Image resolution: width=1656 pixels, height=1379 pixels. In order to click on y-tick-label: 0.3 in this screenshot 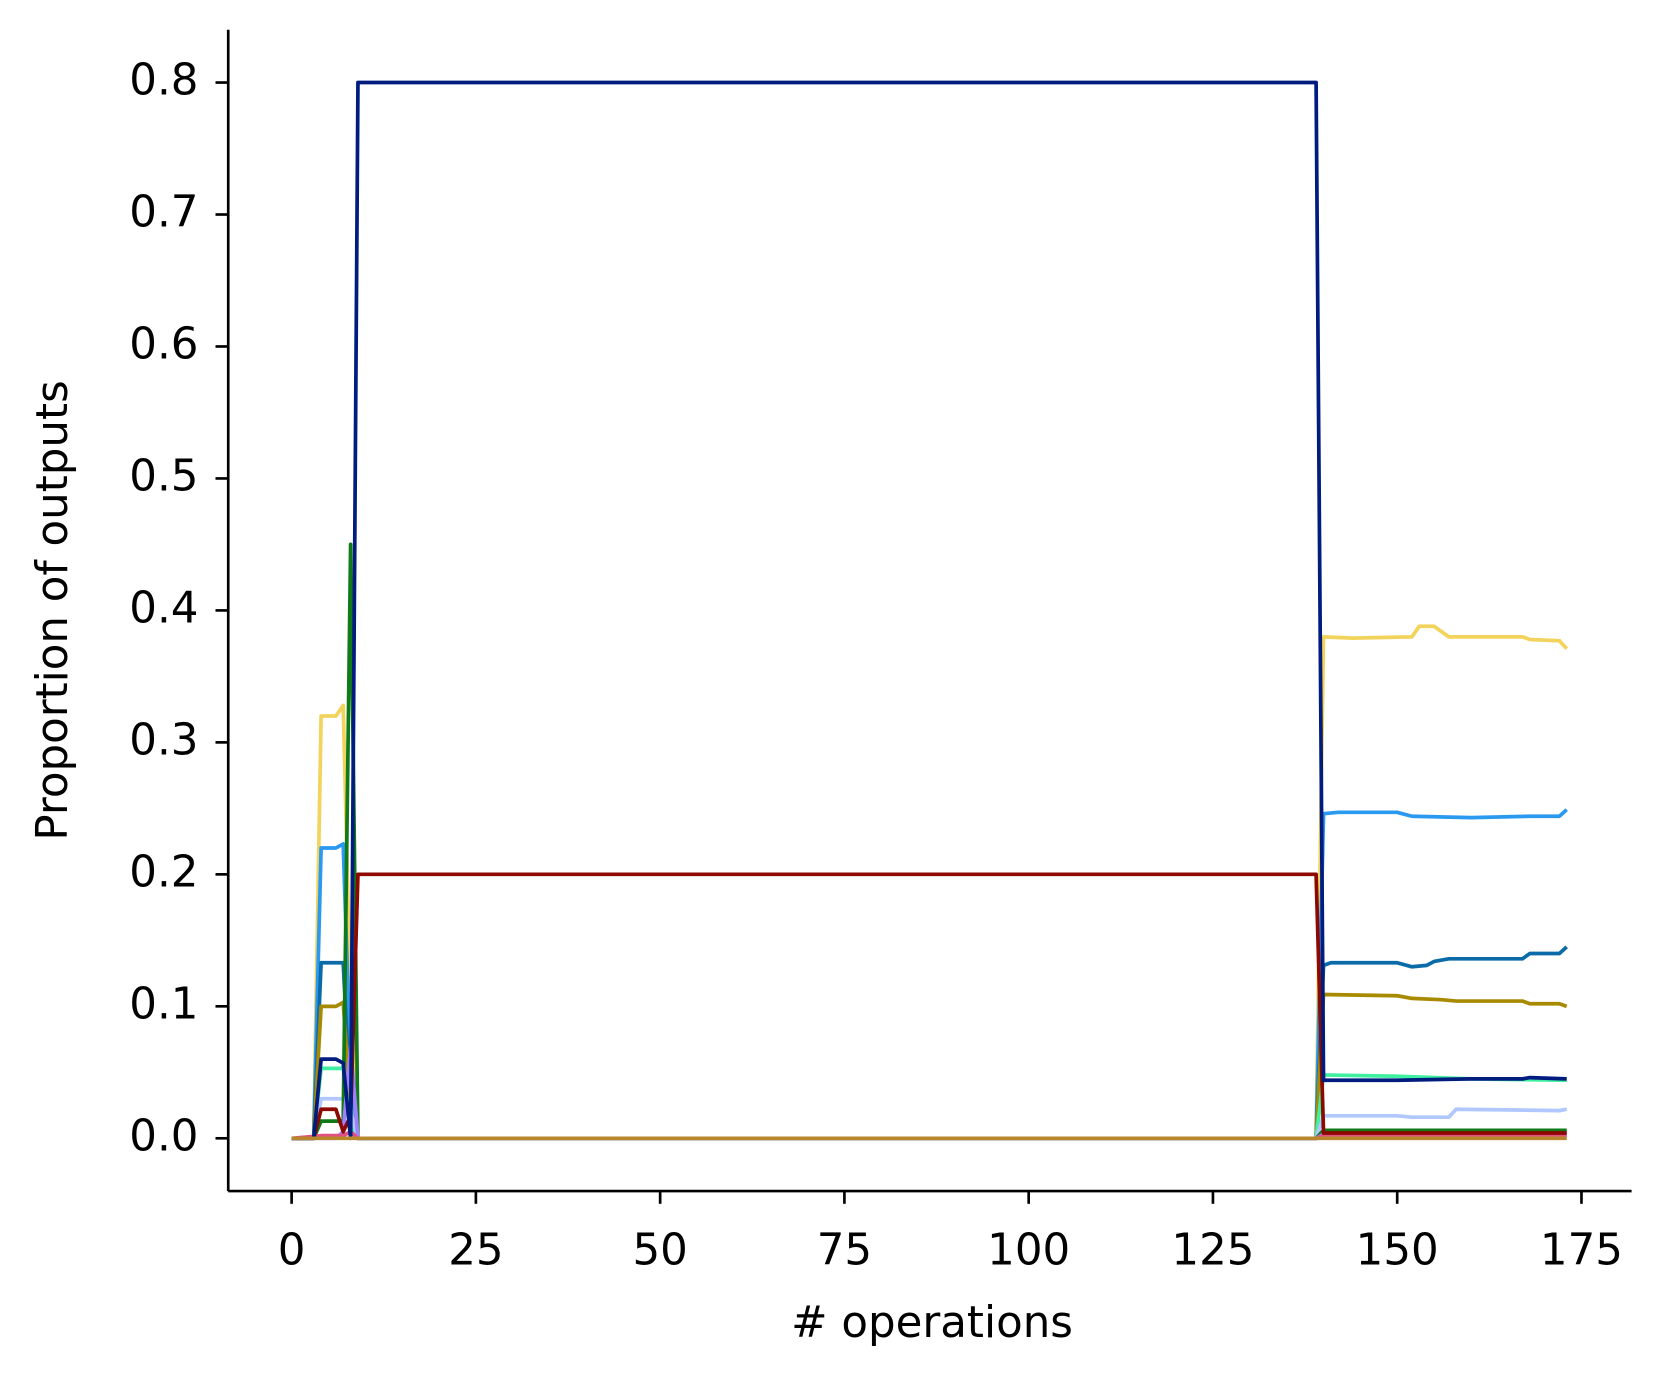, I will do `click(163, 740)`.